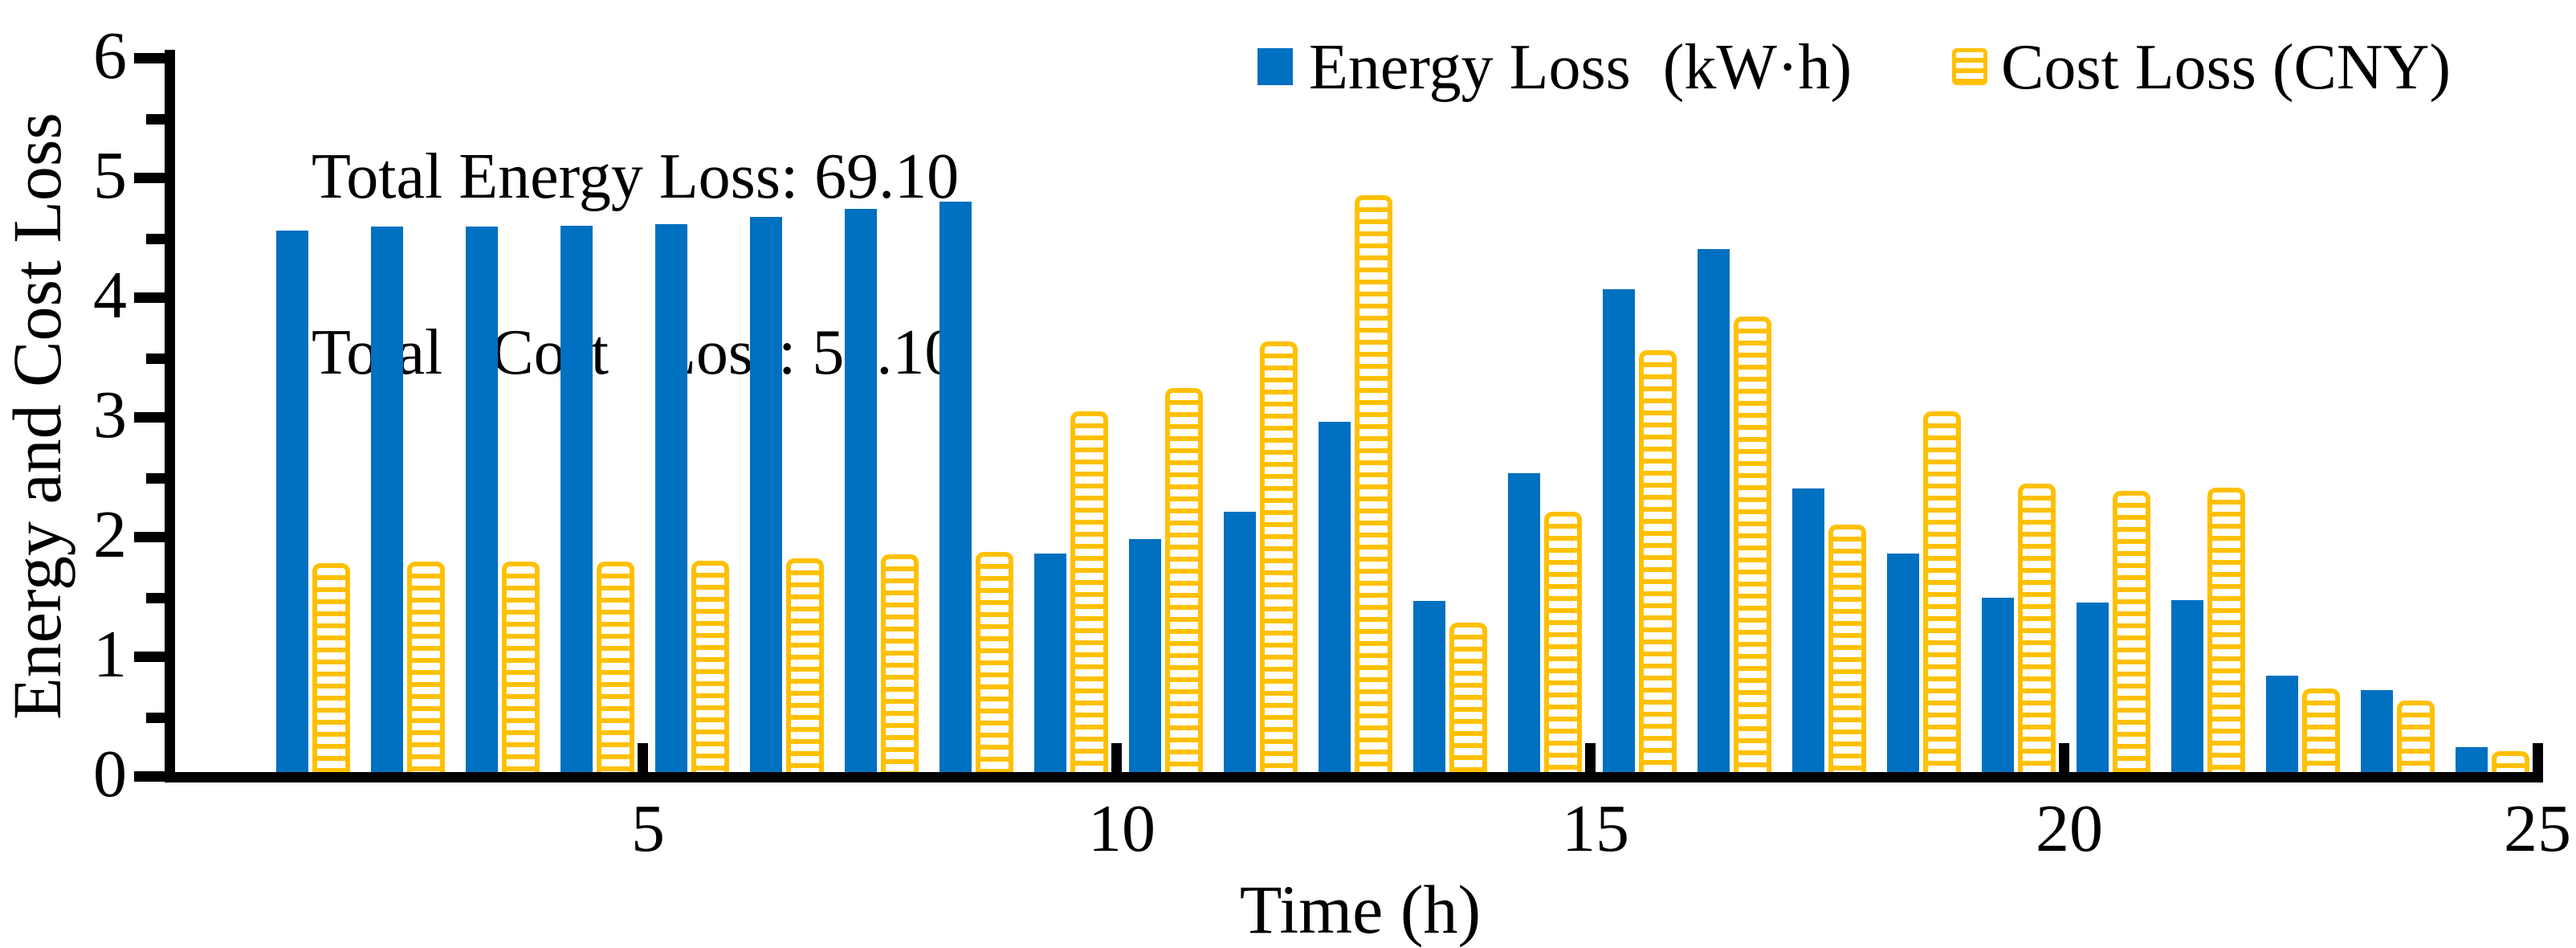  What do you see at coordinates (110, 774) in the screenshot?
I see `y-tick-label: 0` at bounding box center [110, 774].